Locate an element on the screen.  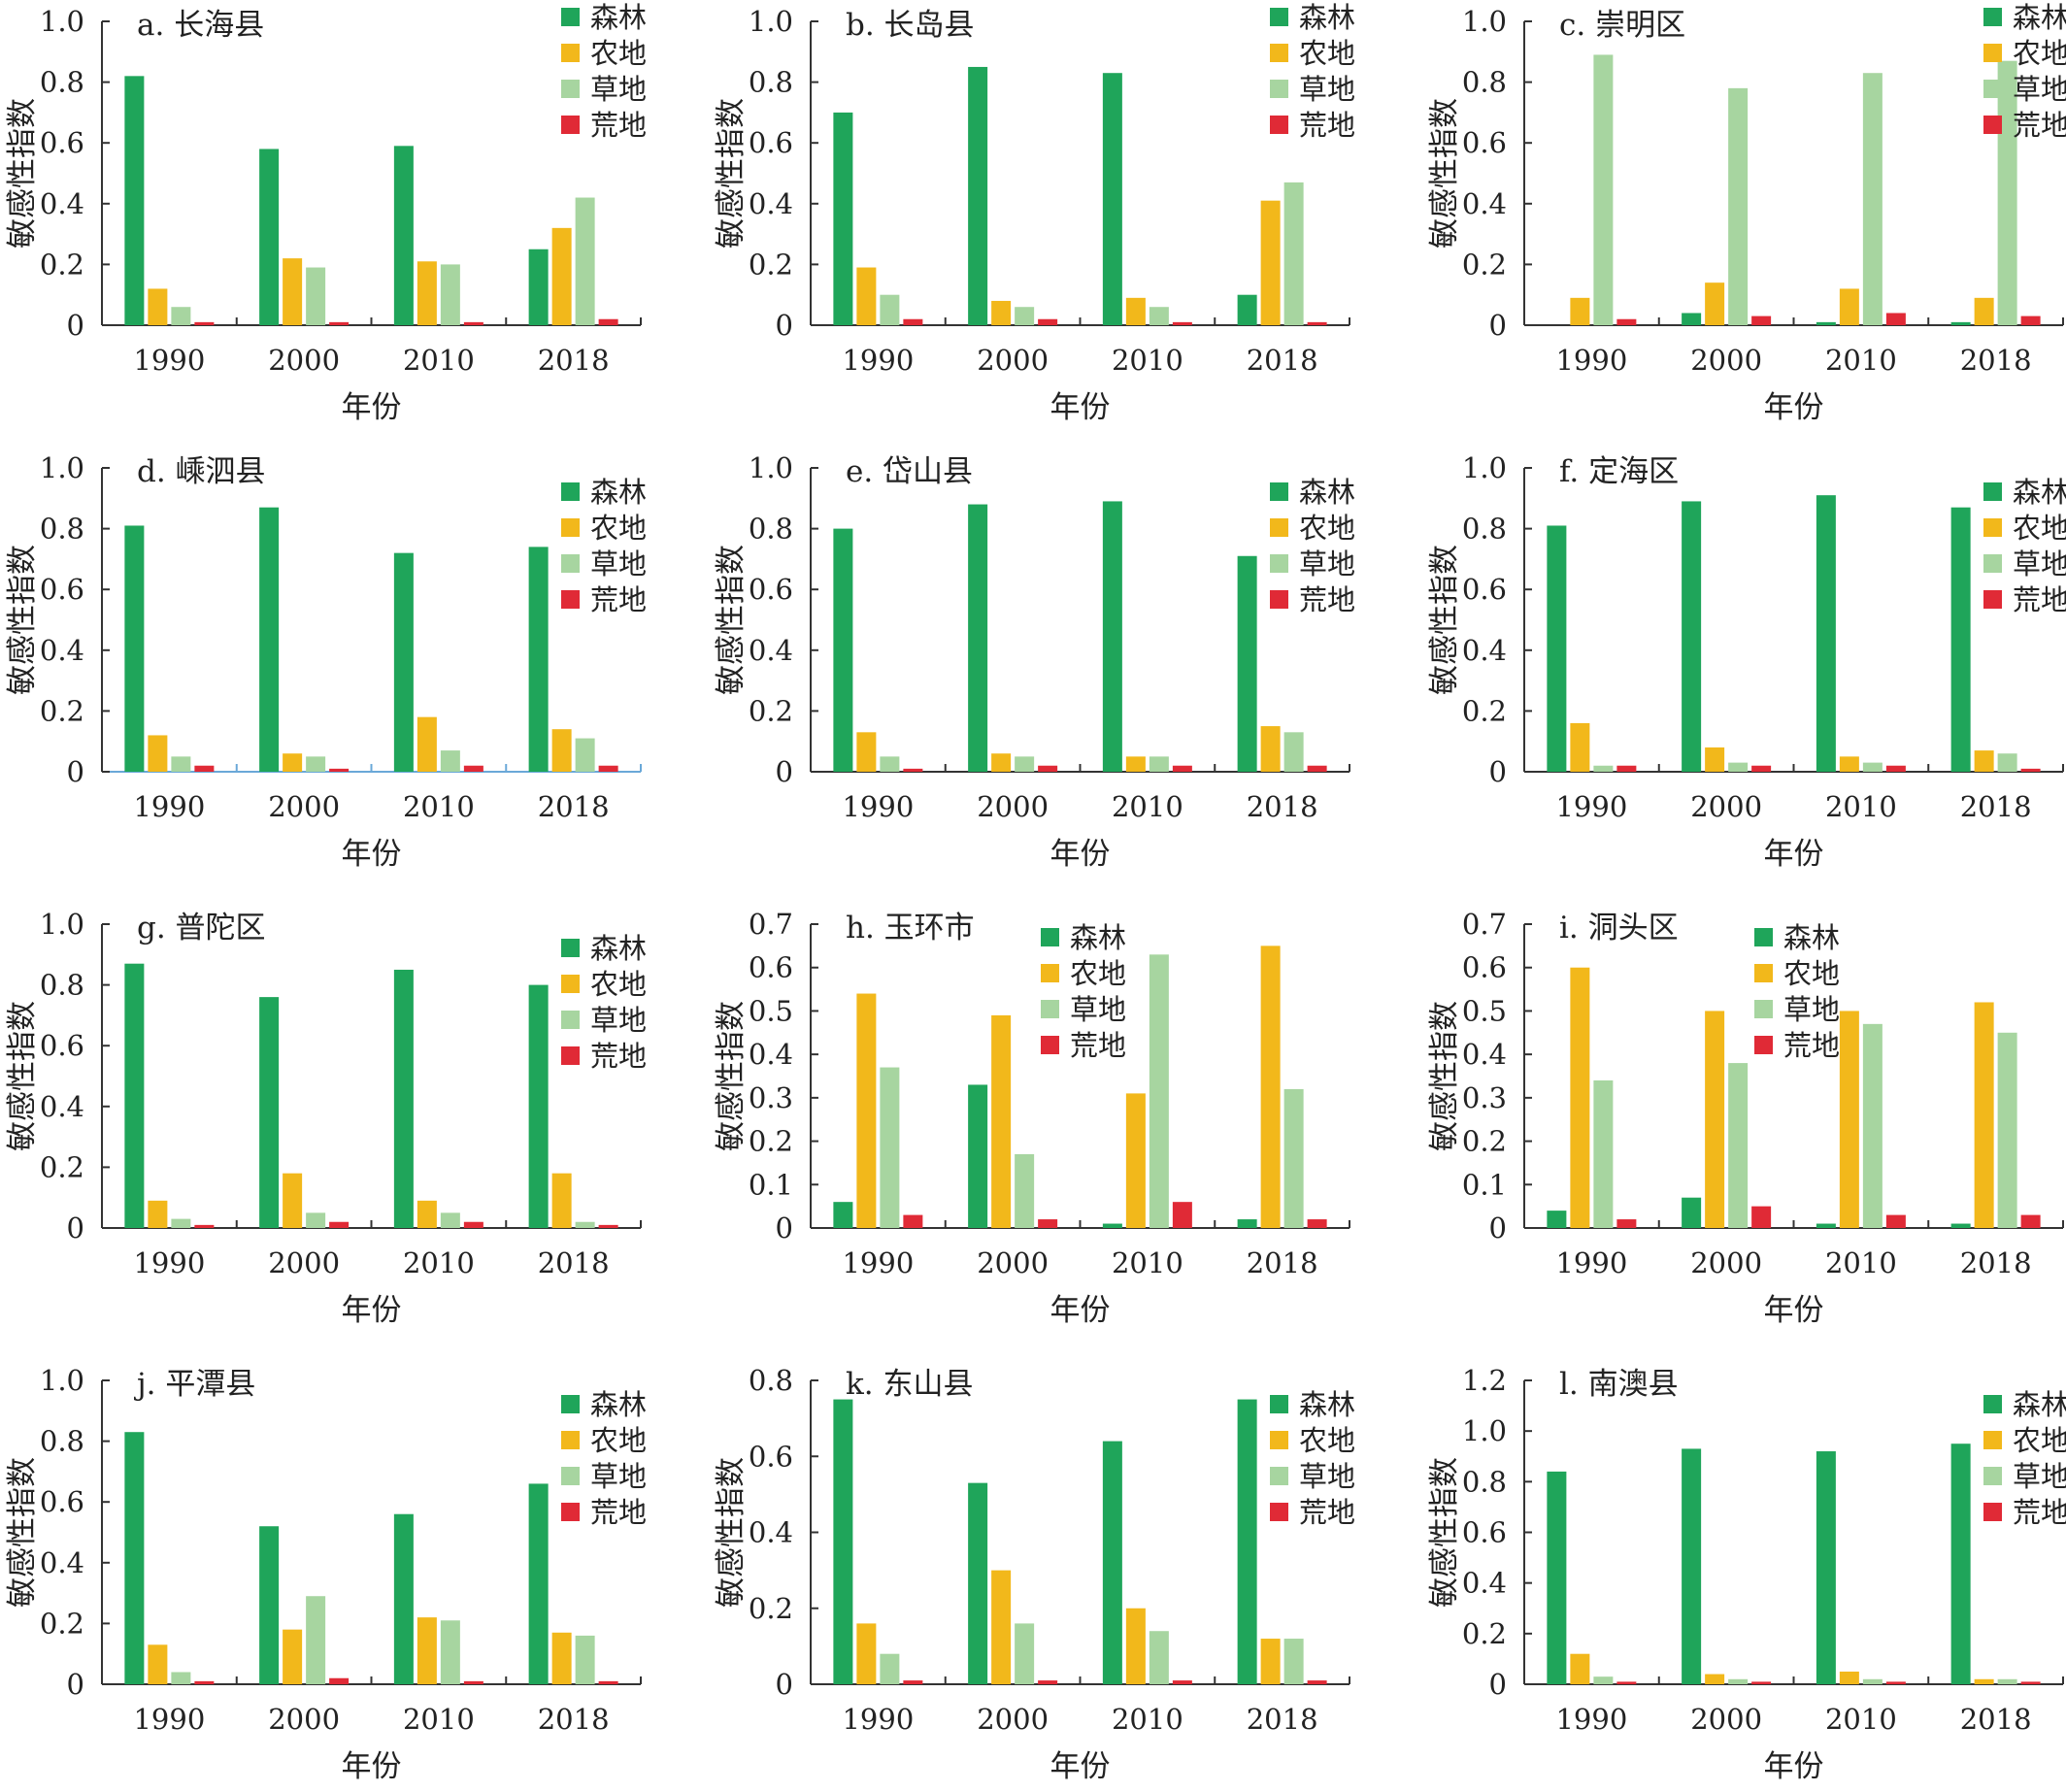
legend-label: 荒地 is located at coordinates (618, 1512).